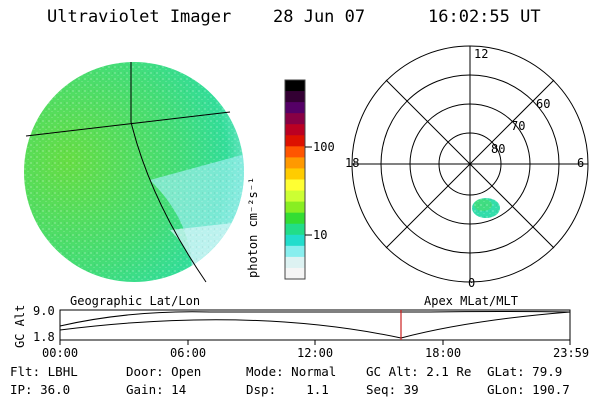 This screenshot has height=400, width=600. Describe the element at coordinates (20, 326) in the screenshot. I see `altitude-ylabel: GC Alt` at that location.